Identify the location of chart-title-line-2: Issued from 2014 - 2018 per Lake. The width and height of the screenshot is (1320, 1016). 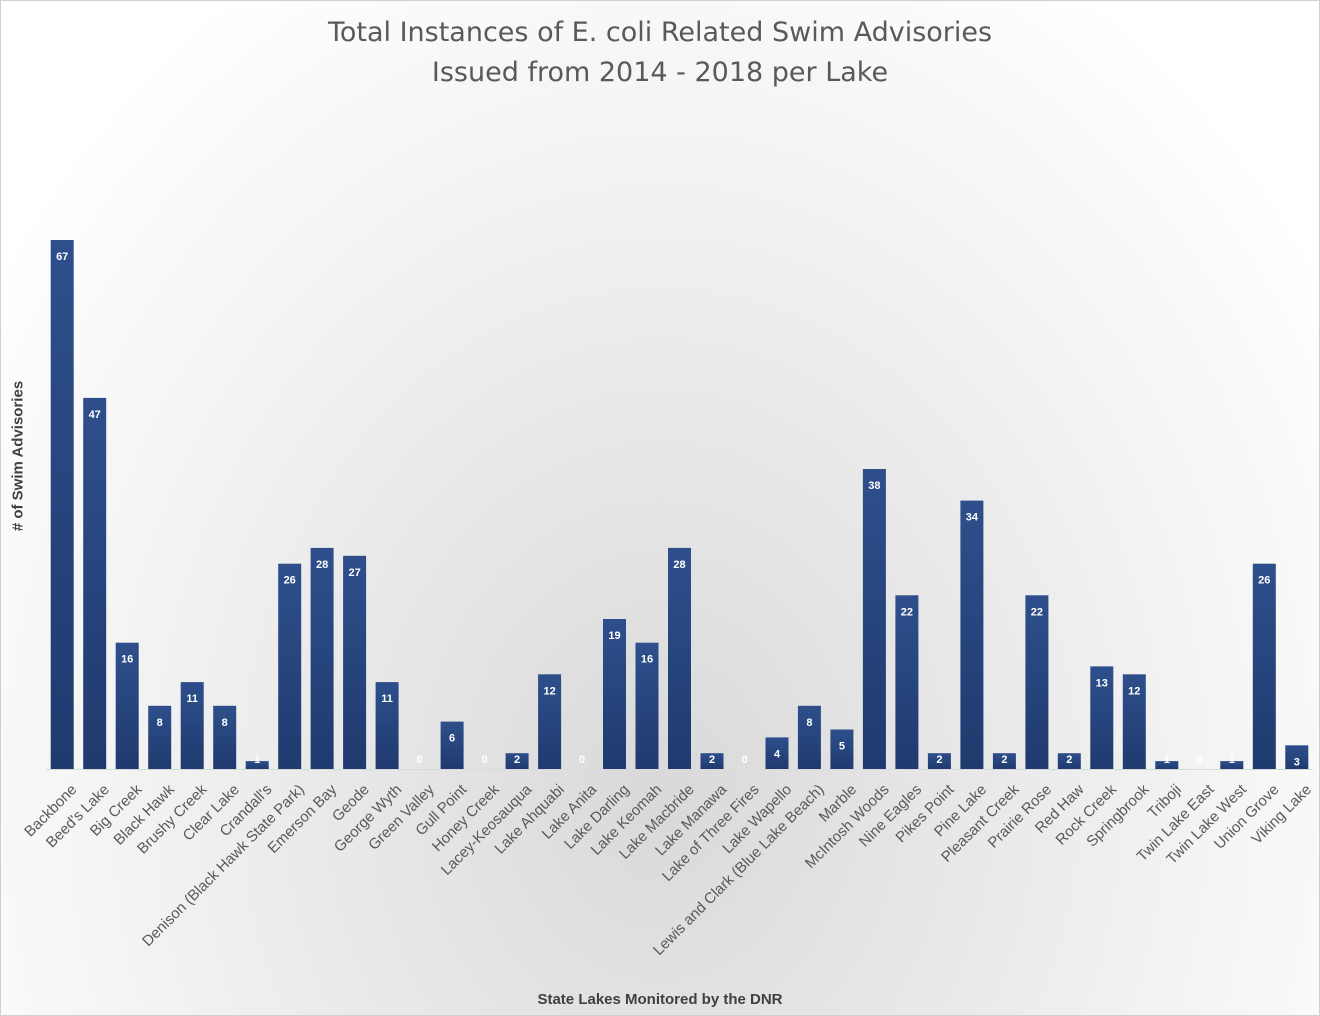
(660, 72).